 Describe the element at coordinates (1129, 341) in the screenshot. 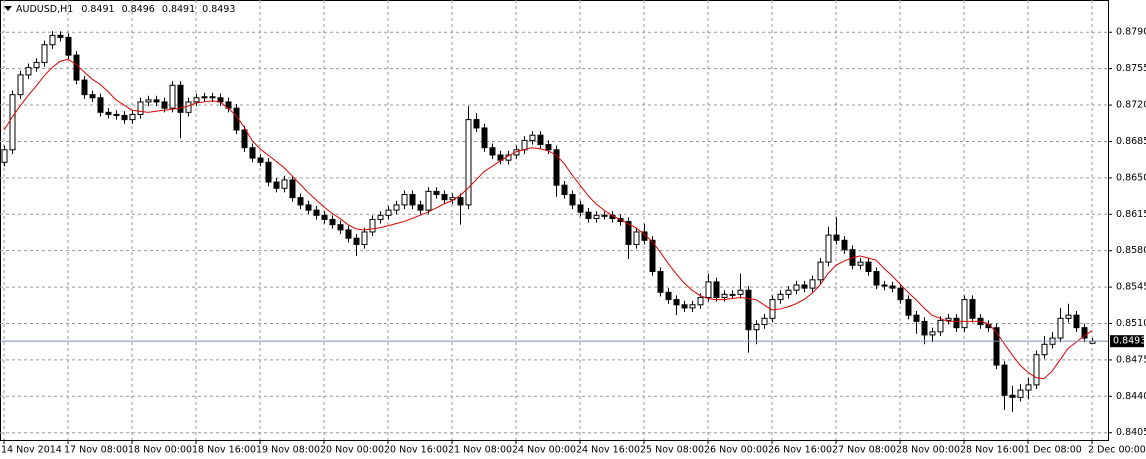

I see `current-price-label: 0.8493` at that location.